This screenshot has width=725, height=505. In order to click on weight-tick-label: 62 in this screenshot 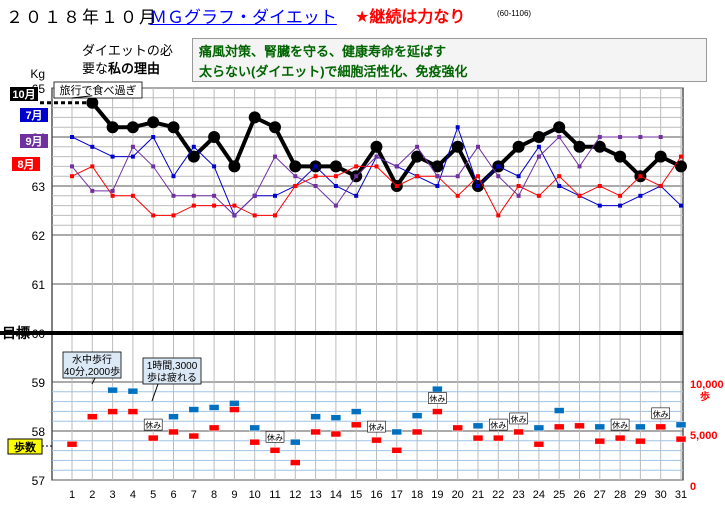, I will do `click(39, 236)`.